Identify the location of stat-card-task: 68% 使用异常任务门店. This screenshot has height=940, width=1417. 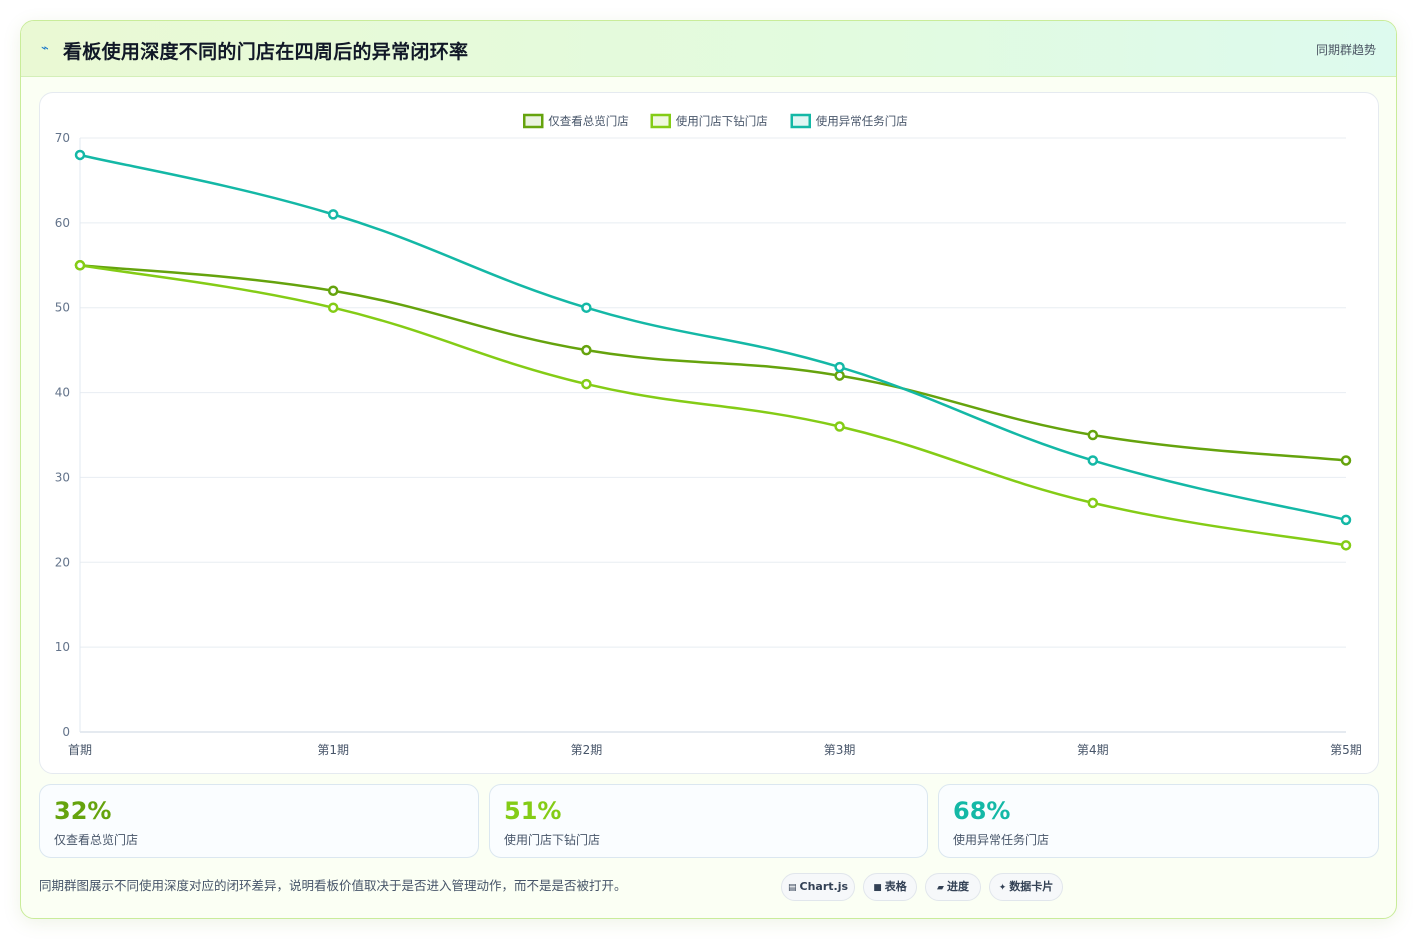
(1158, 821).